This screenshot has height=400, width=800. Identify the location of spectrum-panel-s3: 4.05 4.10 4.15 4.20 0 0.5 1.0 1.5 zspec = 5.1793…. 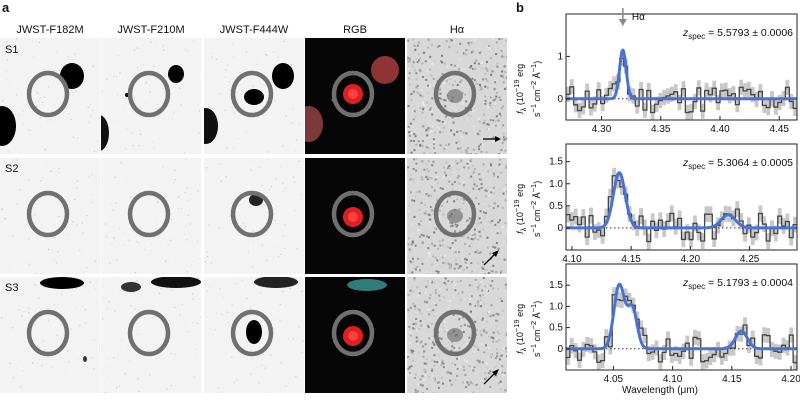
(661, 320).